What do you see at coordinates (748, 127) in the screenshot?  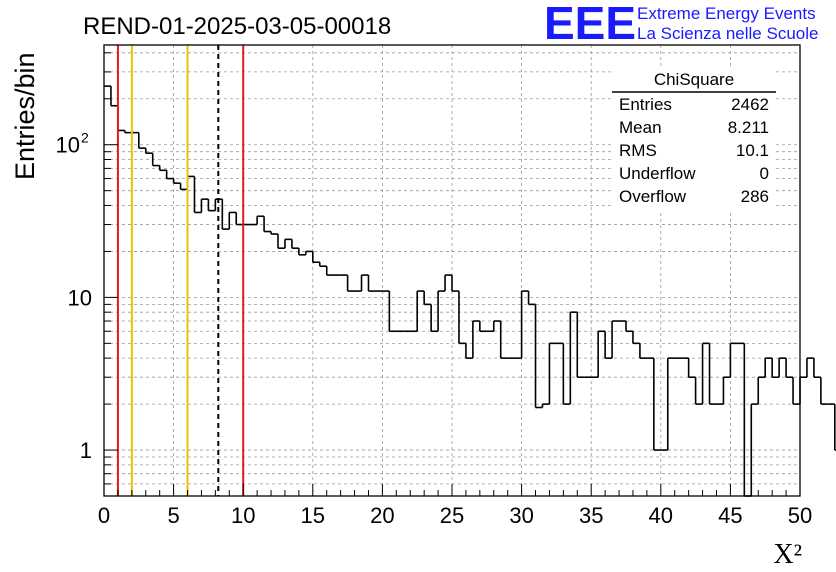 I see `stats-row-value: 8.211` at bounding box center [748, 127].